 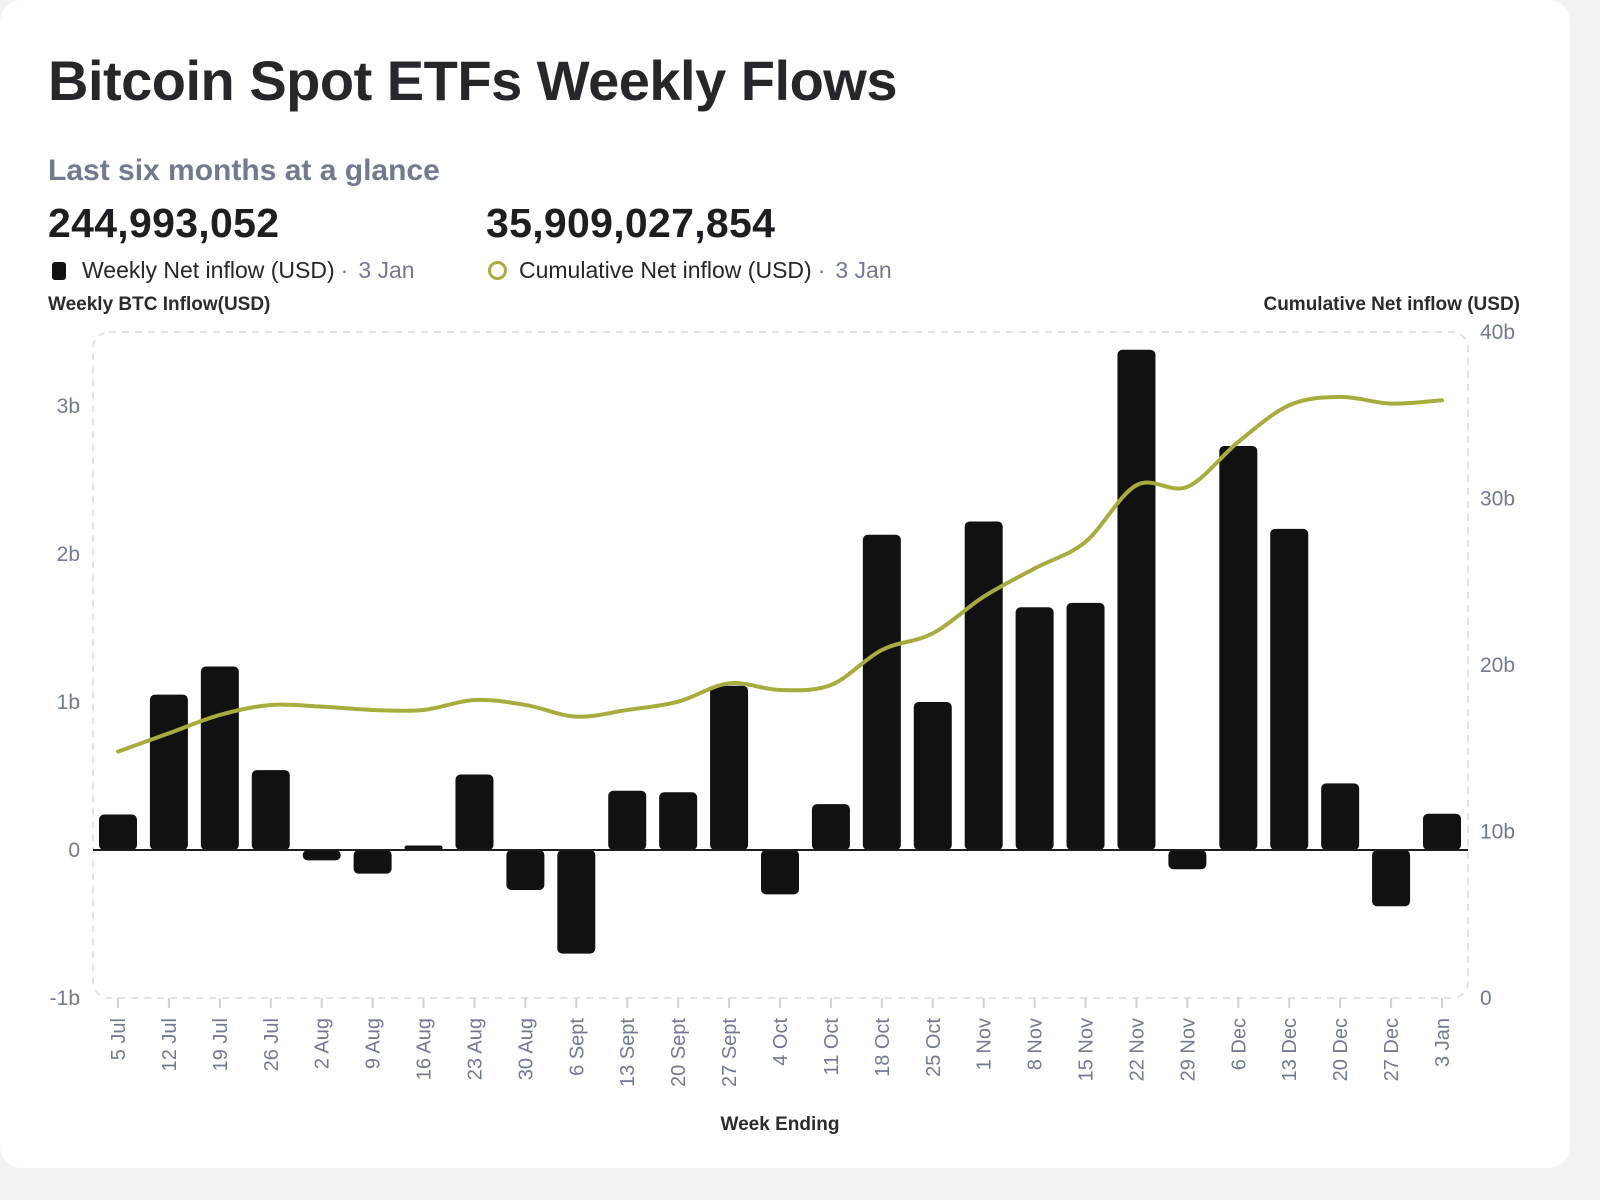 I want to click on x-tick-label: 5 Jul, so click(x=119, y=1039).